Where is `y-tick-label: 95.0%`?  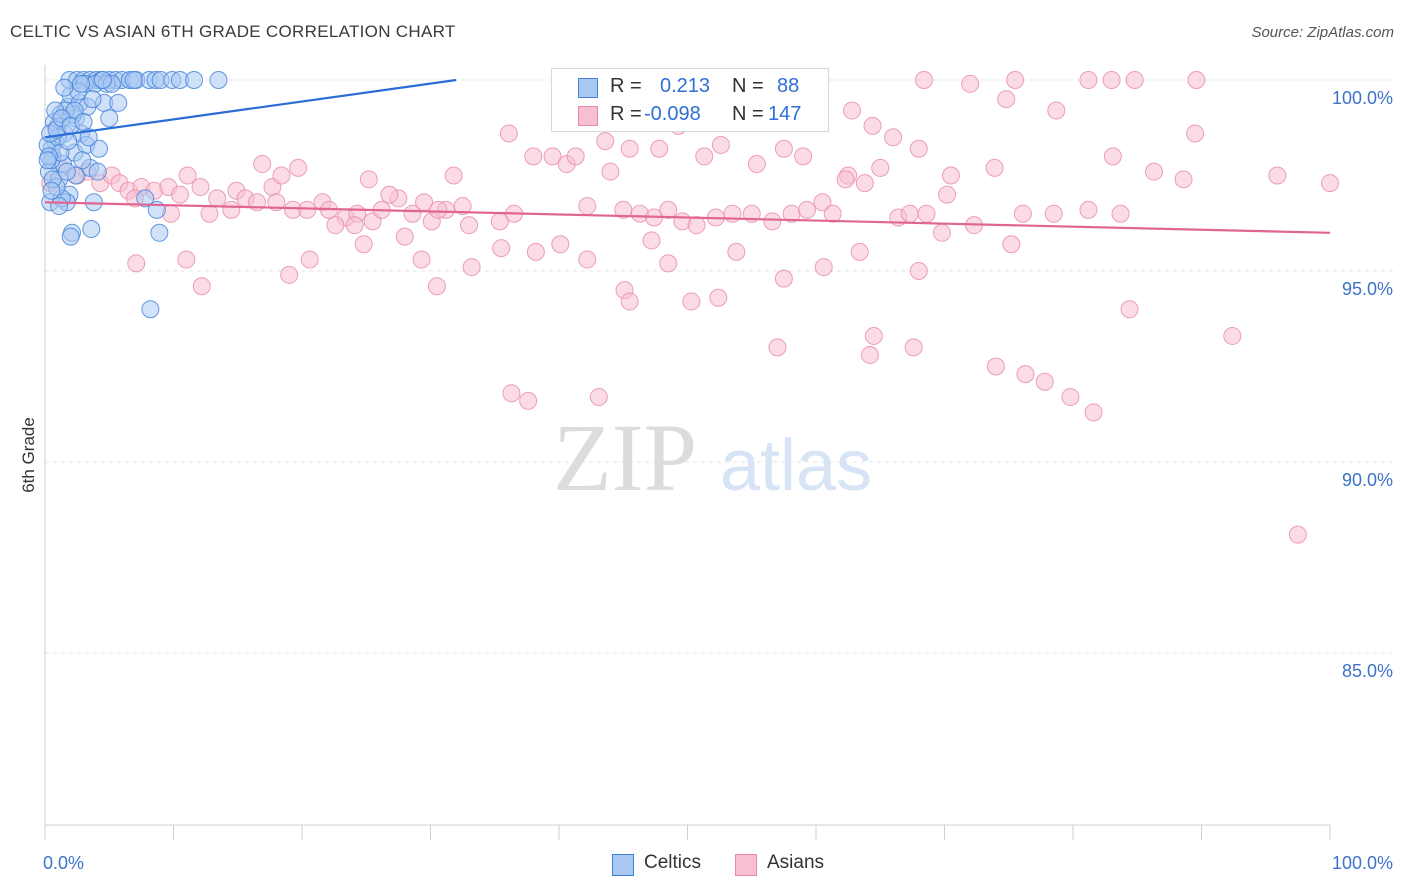
y-tick-label: 95.0% is located at coordinates (1367, 289).